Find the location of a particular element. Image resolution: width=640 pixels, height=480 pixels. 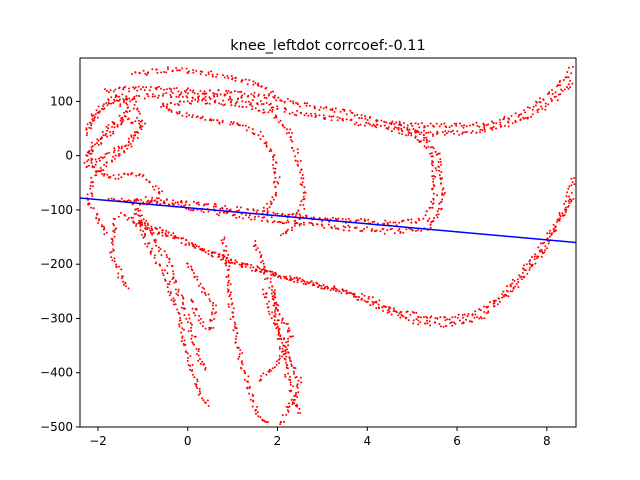

data-point-loop-mid is located at coordinates (211, 314).